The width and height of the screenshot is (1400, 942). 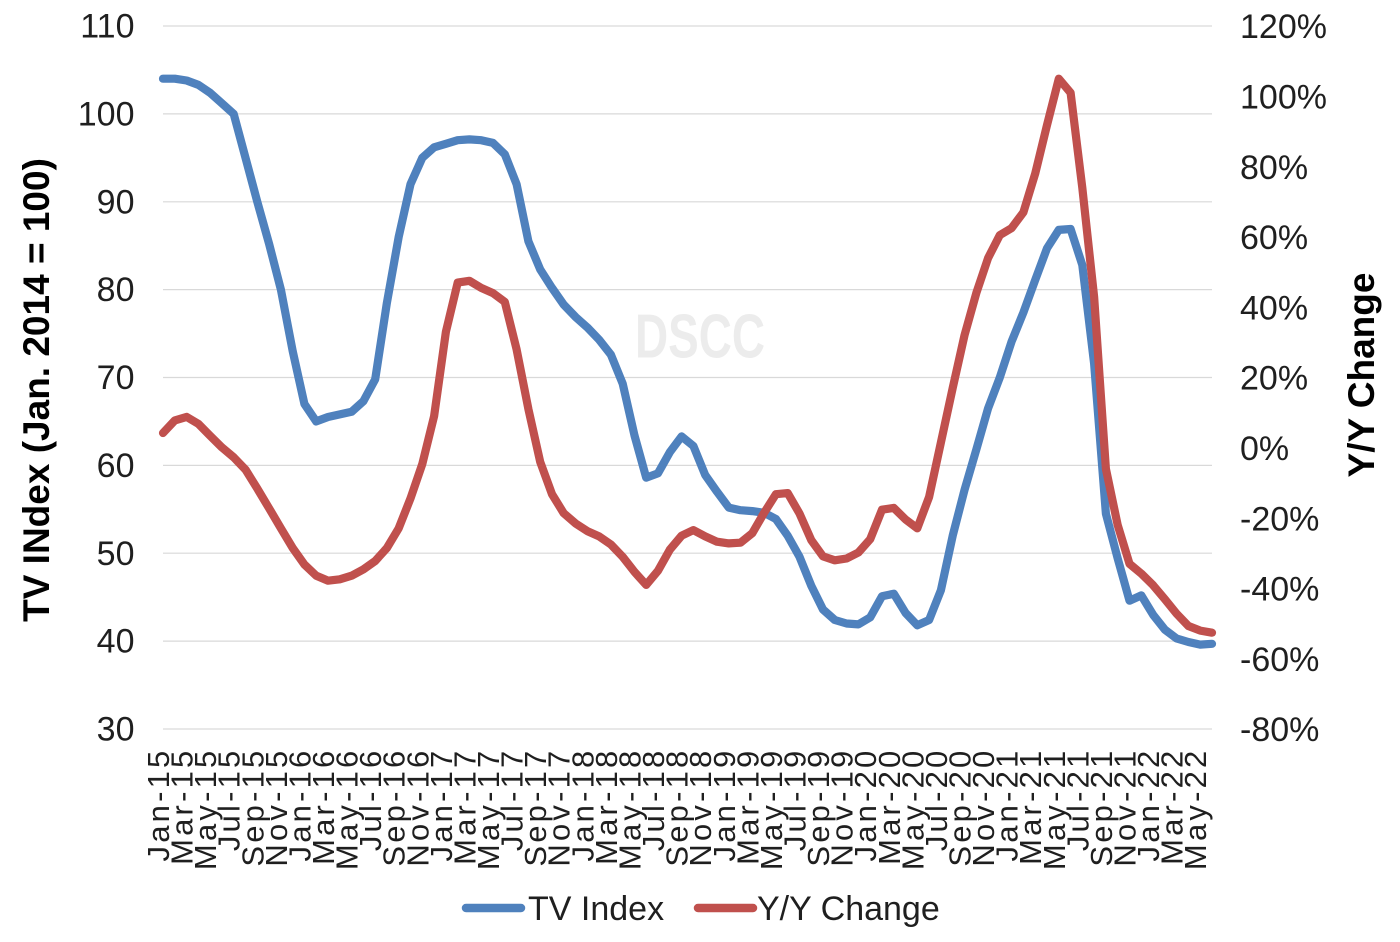 I want to click on svg-text: Nov-21, so click(x=1125, y=807).